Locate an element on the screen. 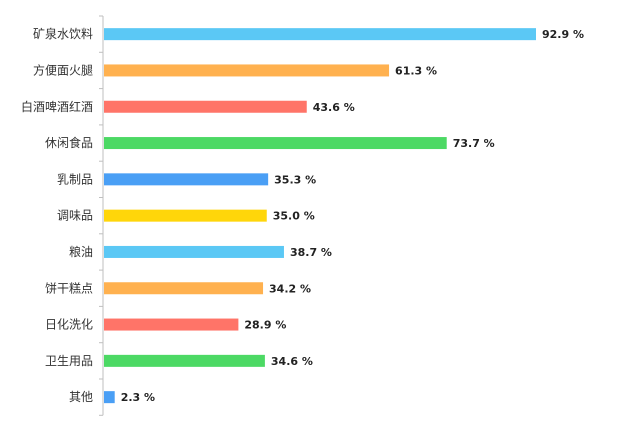 Image resolution: width=640 pixels, height=423 pixels. category-label: 粮油 is located at coordinates (81, 251).